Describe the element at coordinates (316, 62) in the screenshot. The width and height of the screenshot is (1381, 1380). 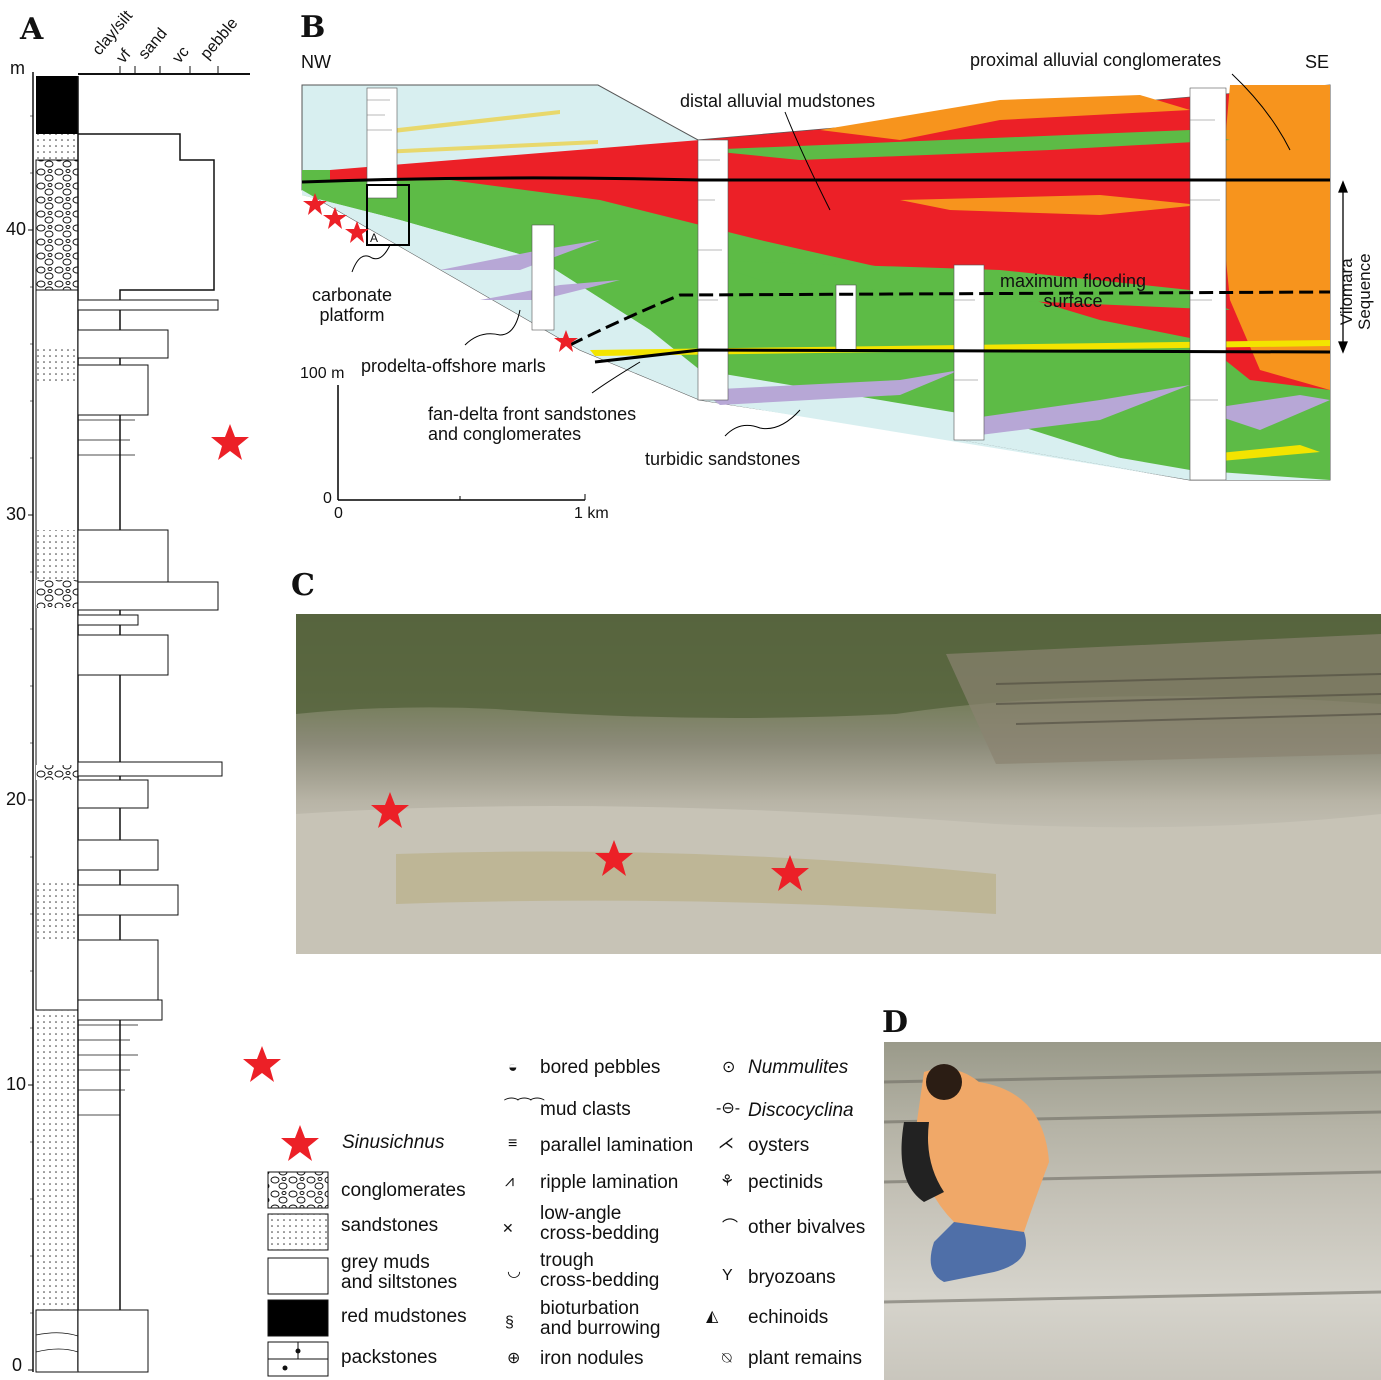
I see `nw-label: NW` at that location.